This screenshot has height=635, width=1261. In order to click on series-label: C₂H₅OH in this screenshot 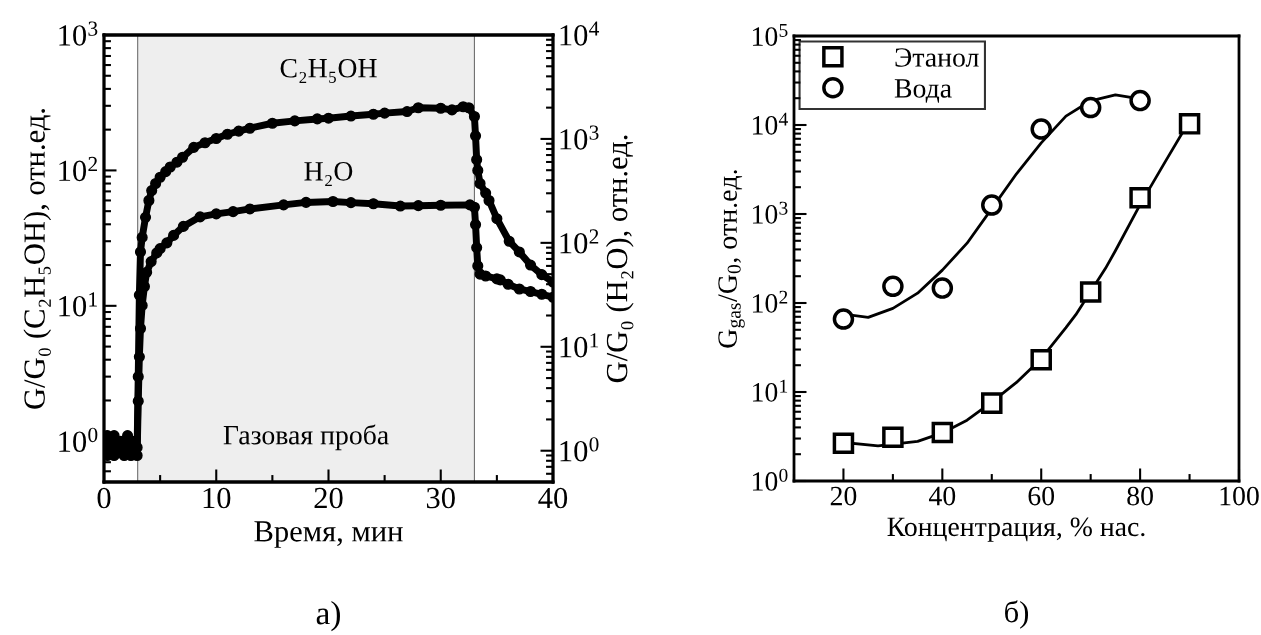, I will do `click(328, 70)`.